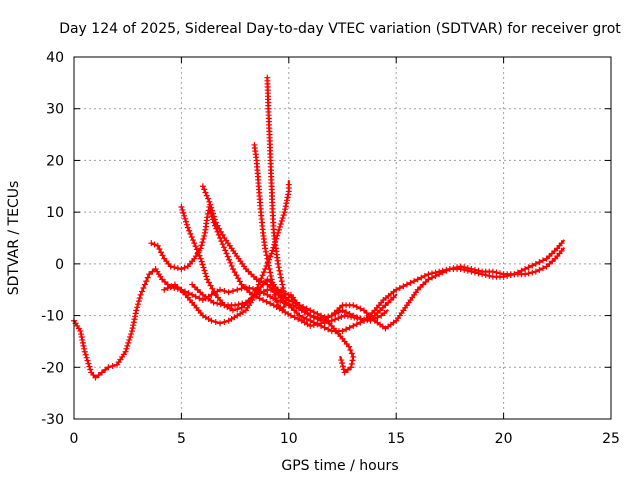  What do you see at coordinates (396, 439) in the screenshot?
I see `x-tick-label: 15` at bounding box center [396, 439].